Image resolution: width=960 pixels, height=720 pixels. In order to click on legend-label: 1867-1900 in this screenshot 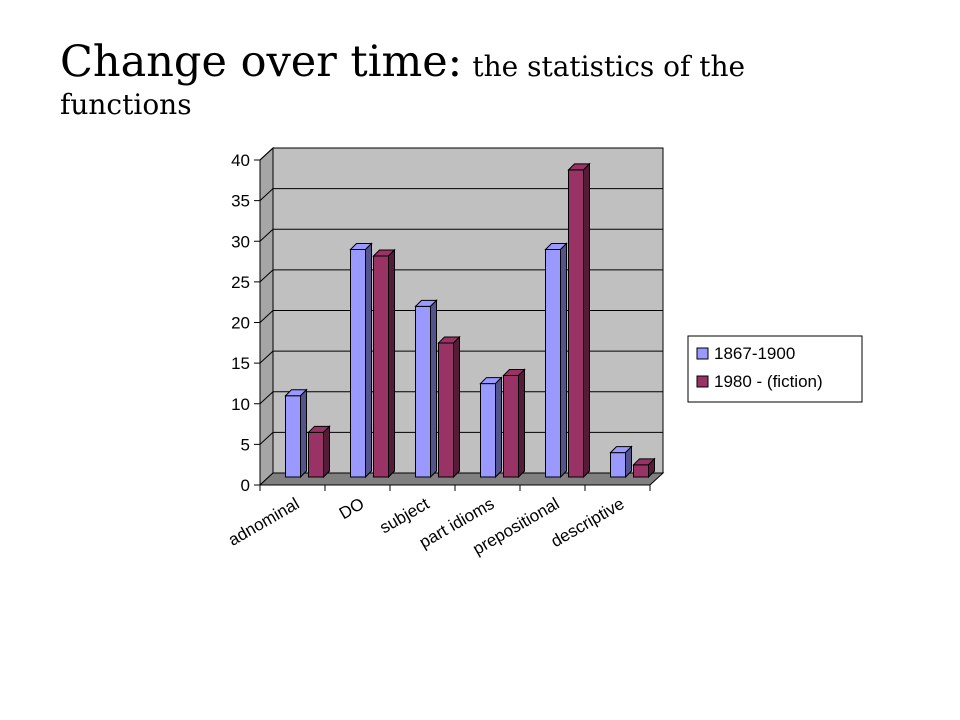, I will do `click(754, 353)`.